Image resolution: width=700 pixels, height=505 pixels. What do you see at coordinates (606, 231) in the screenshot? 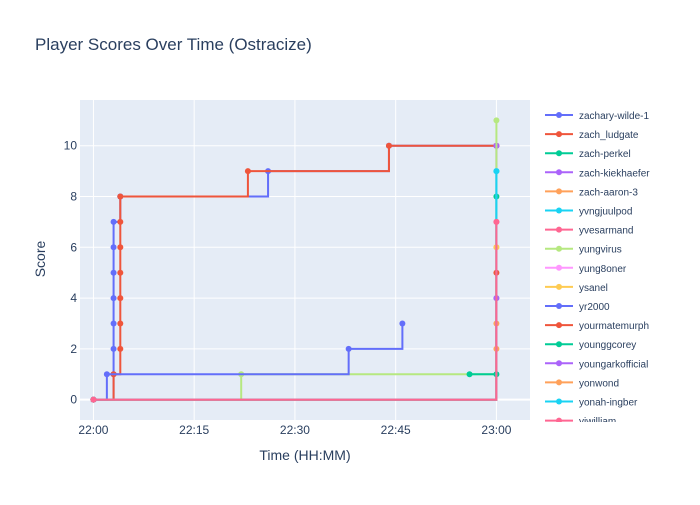
I see `legend-label: yvesarmand` at bounding box center [606, 231].